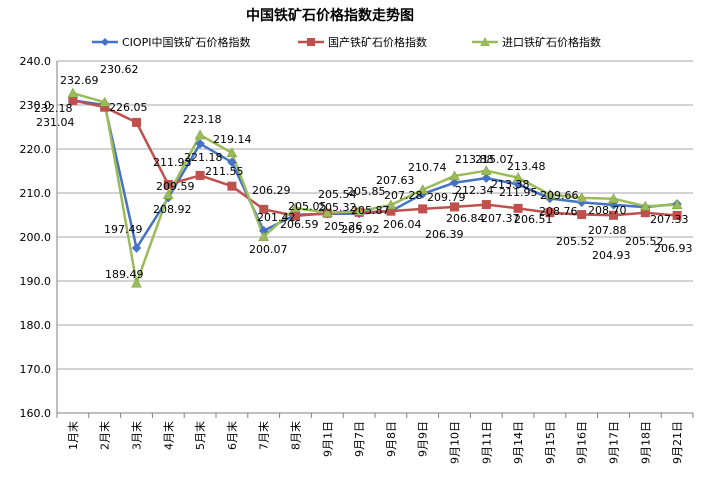  I want to click on legend: CIOPI中国铁矿石价格指数 国产铁矿石价格指数 进口铁矿石价格指数, so click(346, 42).